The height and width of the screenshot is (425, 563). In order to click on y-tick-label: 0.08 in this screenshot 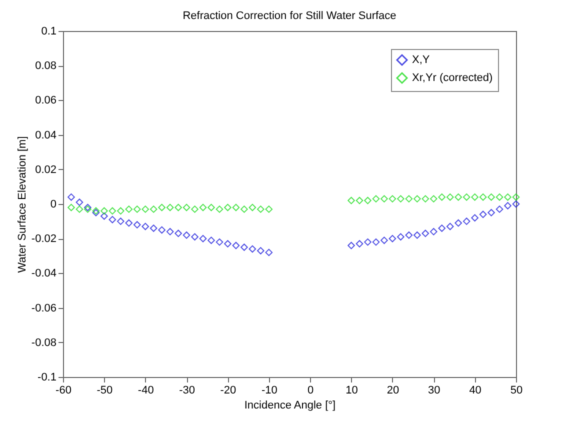, I will do `click(45, 66)`.